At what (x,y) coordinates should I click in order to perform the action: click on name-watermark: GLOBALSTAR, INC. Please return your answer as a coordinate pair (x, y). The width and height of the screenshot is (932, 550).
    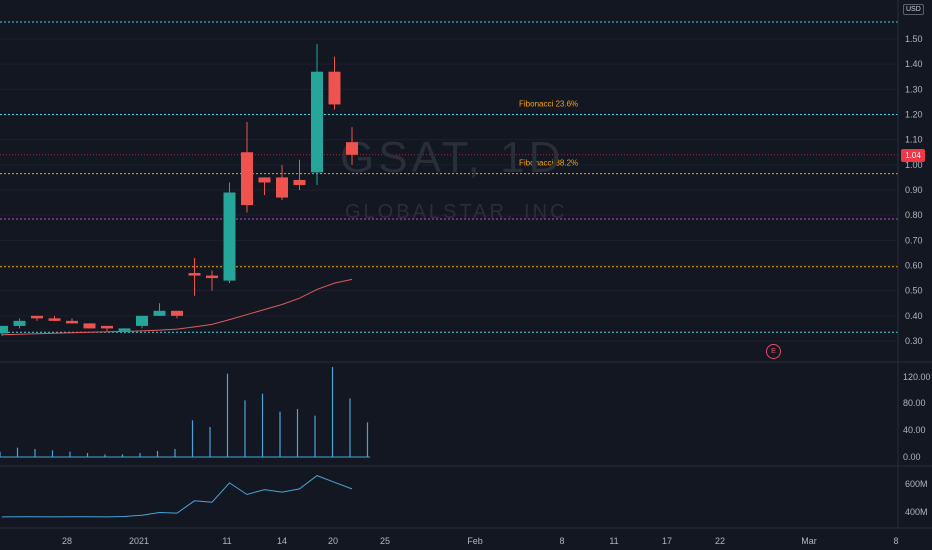
    Looking at the image, I should click on (456, 212).